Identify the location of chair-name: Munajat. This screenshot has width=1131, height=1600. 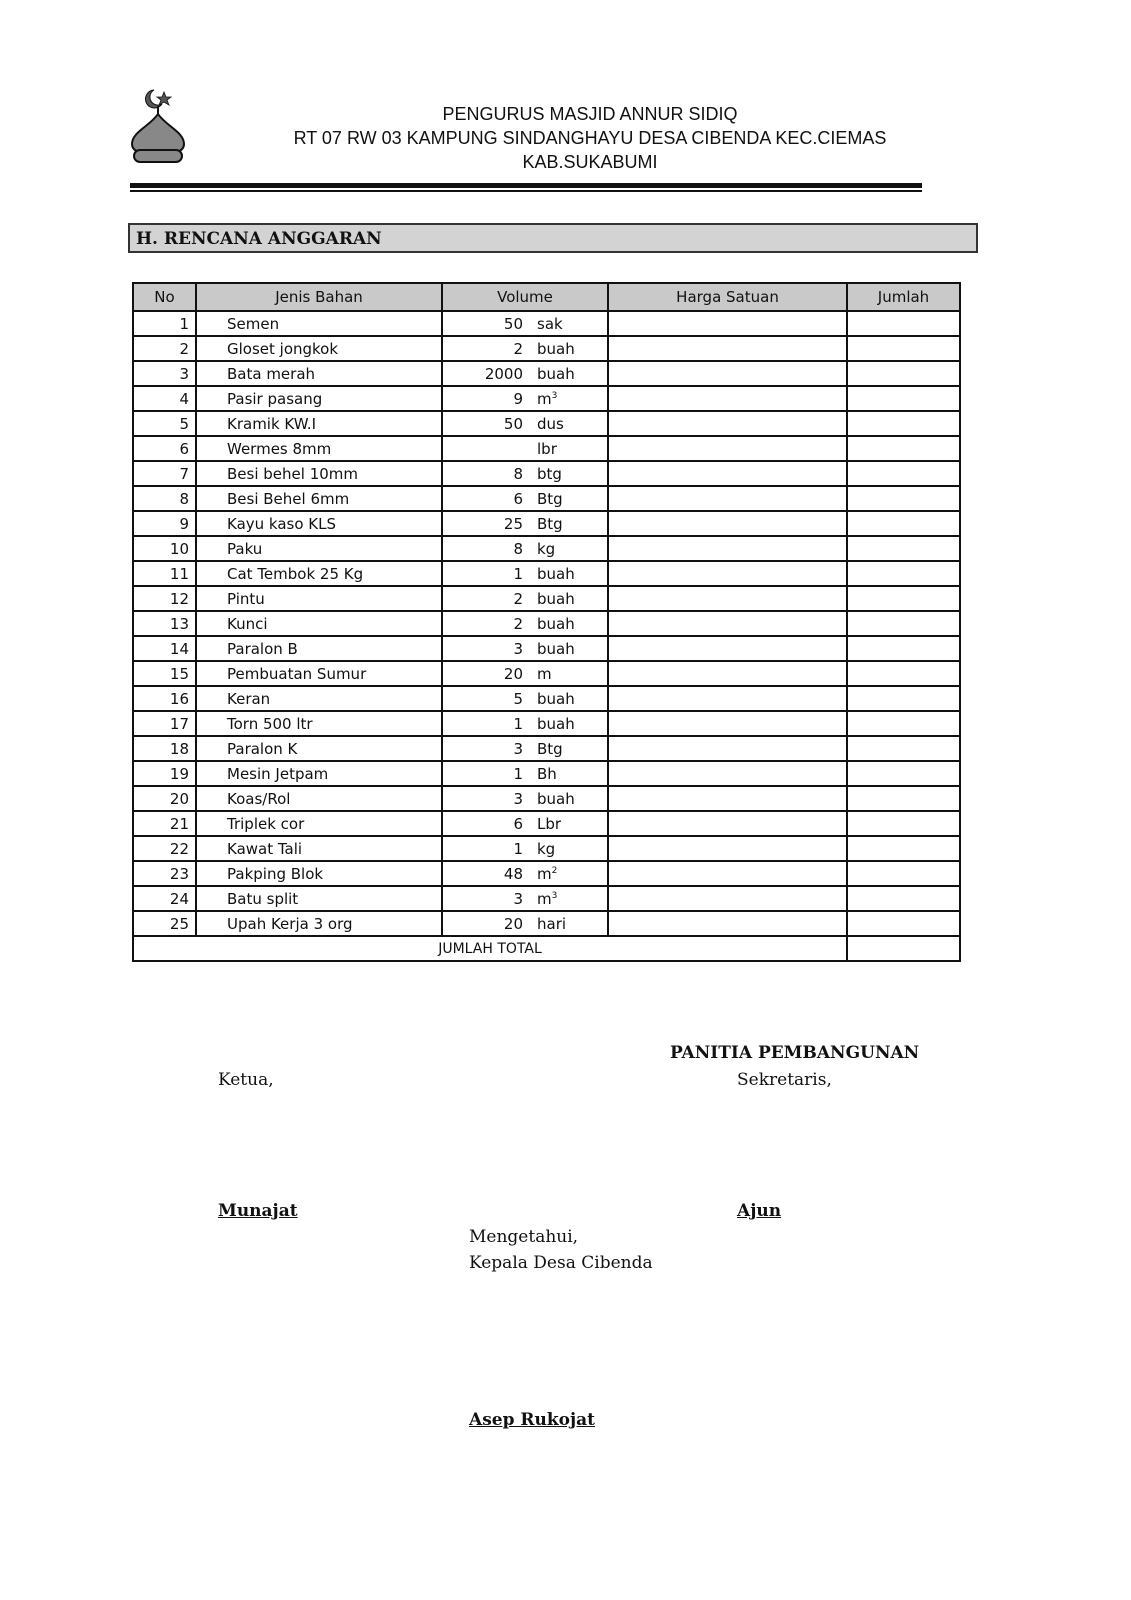
(258, 1211).